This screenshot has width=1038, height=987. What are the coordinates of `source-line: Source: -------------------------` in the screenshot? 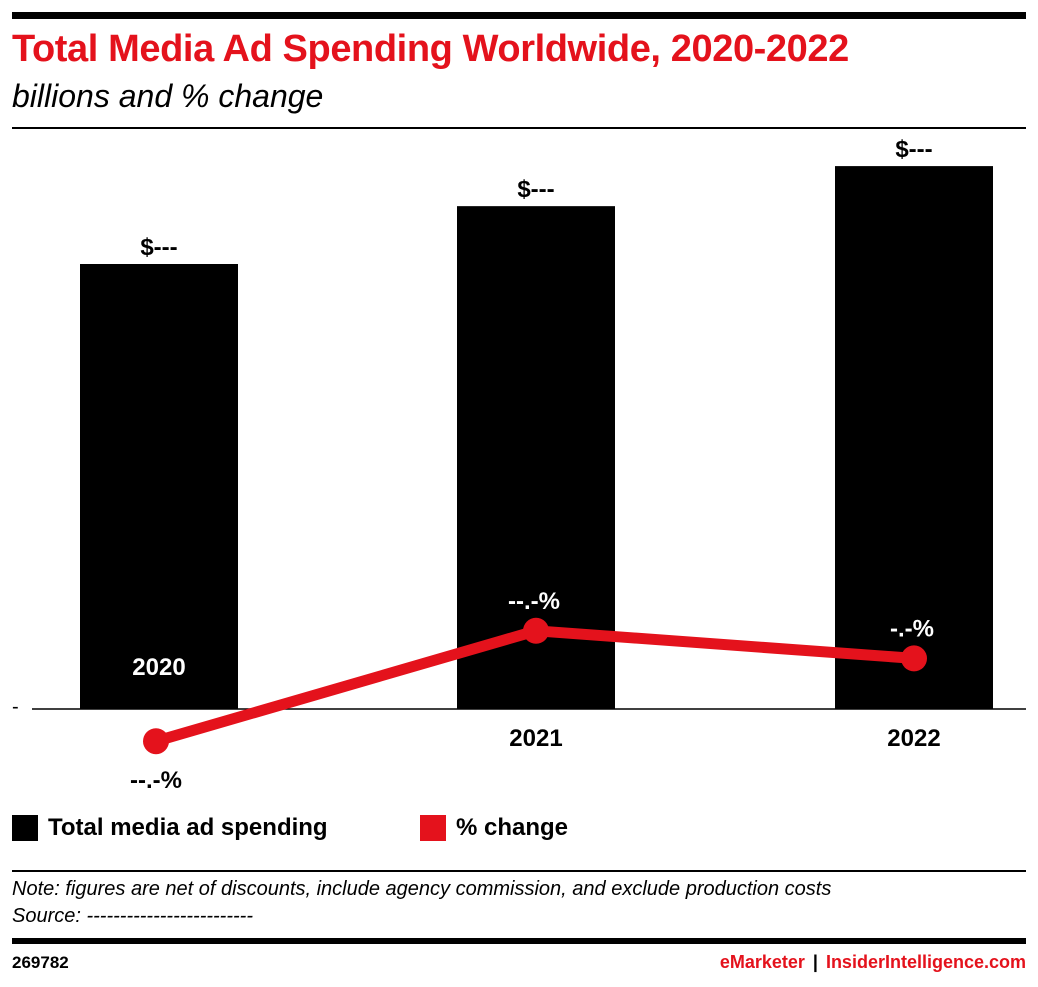 It's located at (132, 916).